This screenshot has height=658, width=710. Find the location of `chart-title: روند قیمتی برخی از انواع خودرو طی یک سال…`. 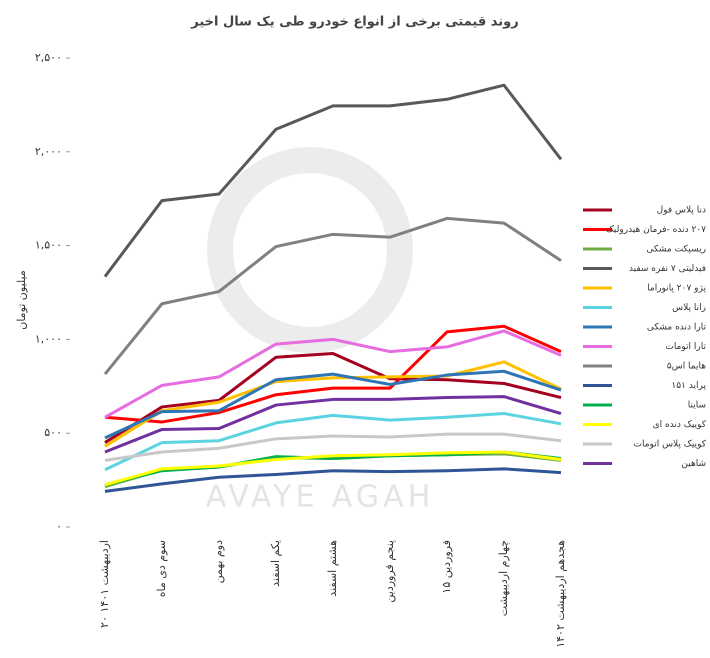

chart-title: روند قیمتی برخی از انواع خودرو طی یک سال… is located at coordinates (354, 22).